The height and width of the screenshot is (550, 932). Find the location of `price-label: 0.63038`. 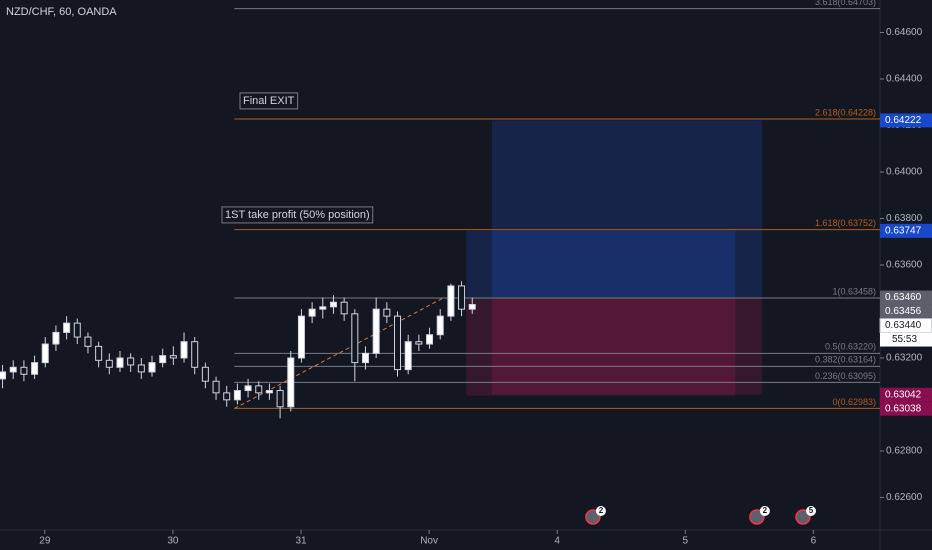

price-label: 0.63038 is located at coordinates (903, 408).